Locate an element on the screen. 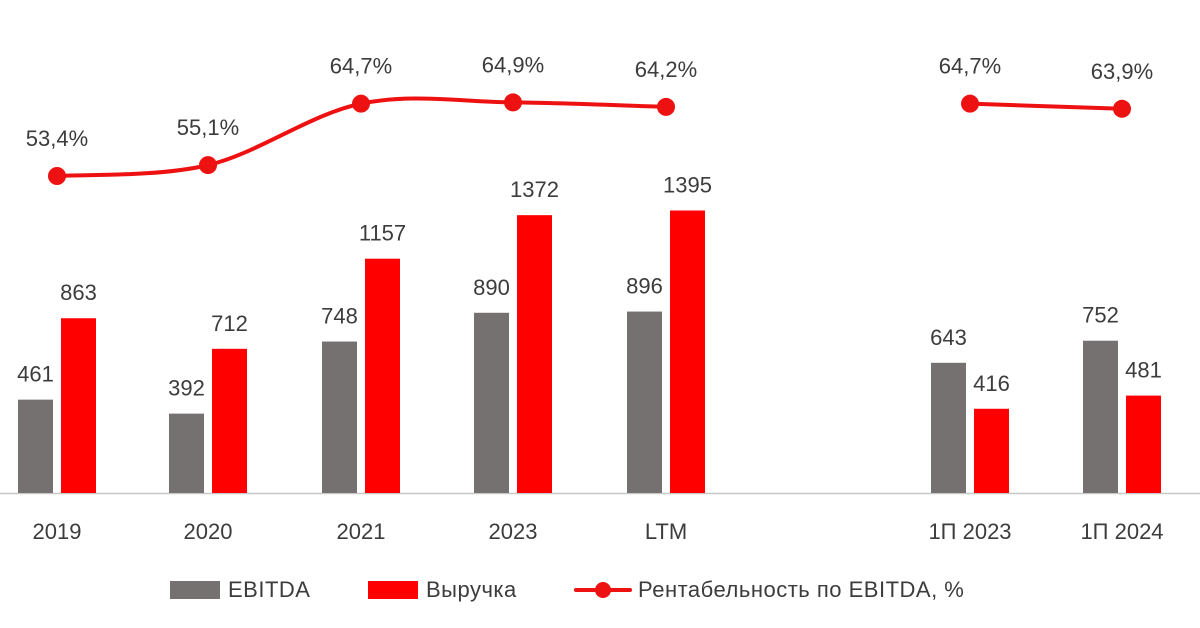 The height and width of the screenshot is (628, 1200). data-label-ebitda-6: 752 is located at coordinates (1100, 315).